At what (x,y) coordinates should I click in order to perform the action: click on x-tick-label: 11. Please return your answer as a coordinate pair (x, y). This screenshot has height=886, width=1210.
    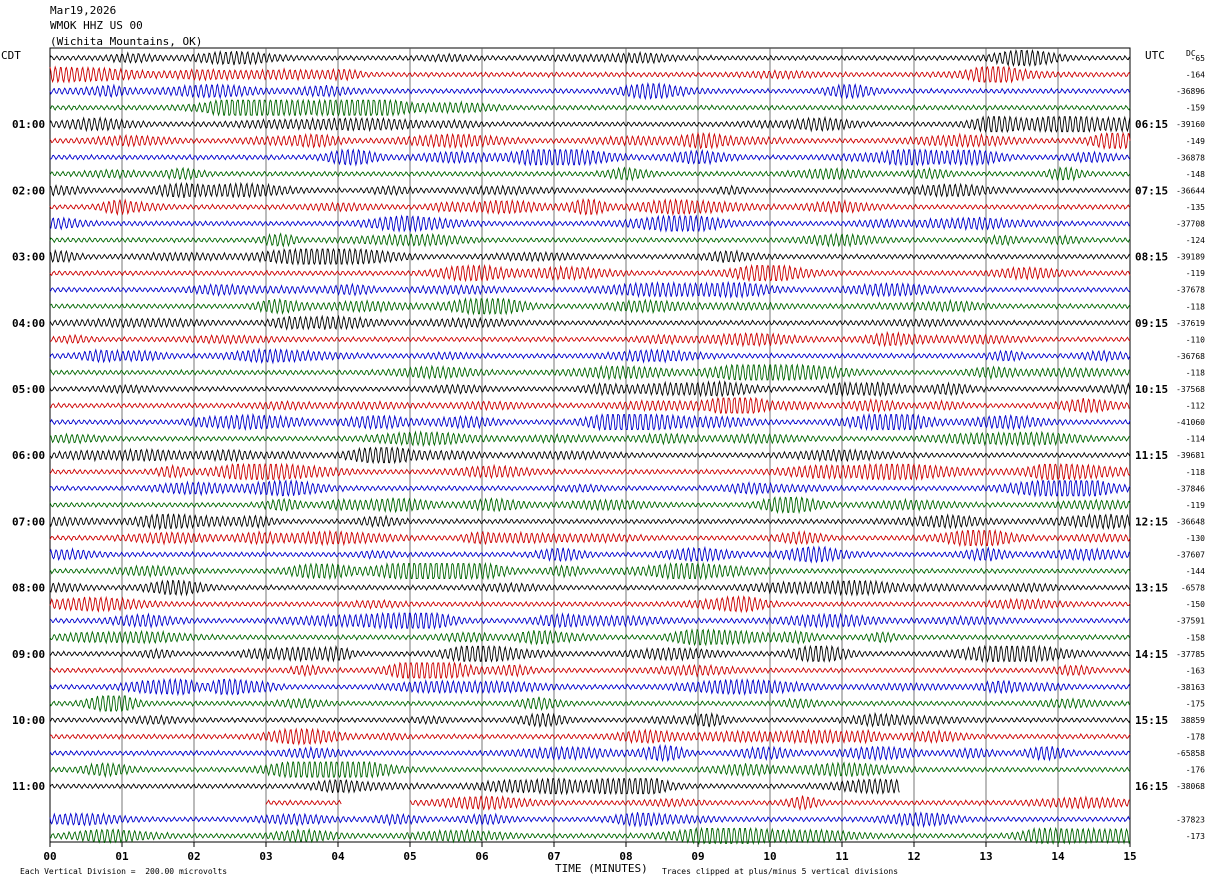
    Looking at the image, I should click on (842, 856).